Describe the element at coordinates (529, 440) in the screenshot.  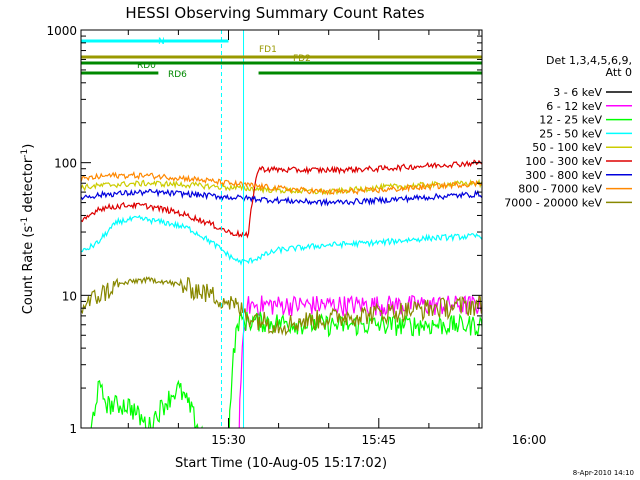
I see `x-tick-label: 16:00` at that location.